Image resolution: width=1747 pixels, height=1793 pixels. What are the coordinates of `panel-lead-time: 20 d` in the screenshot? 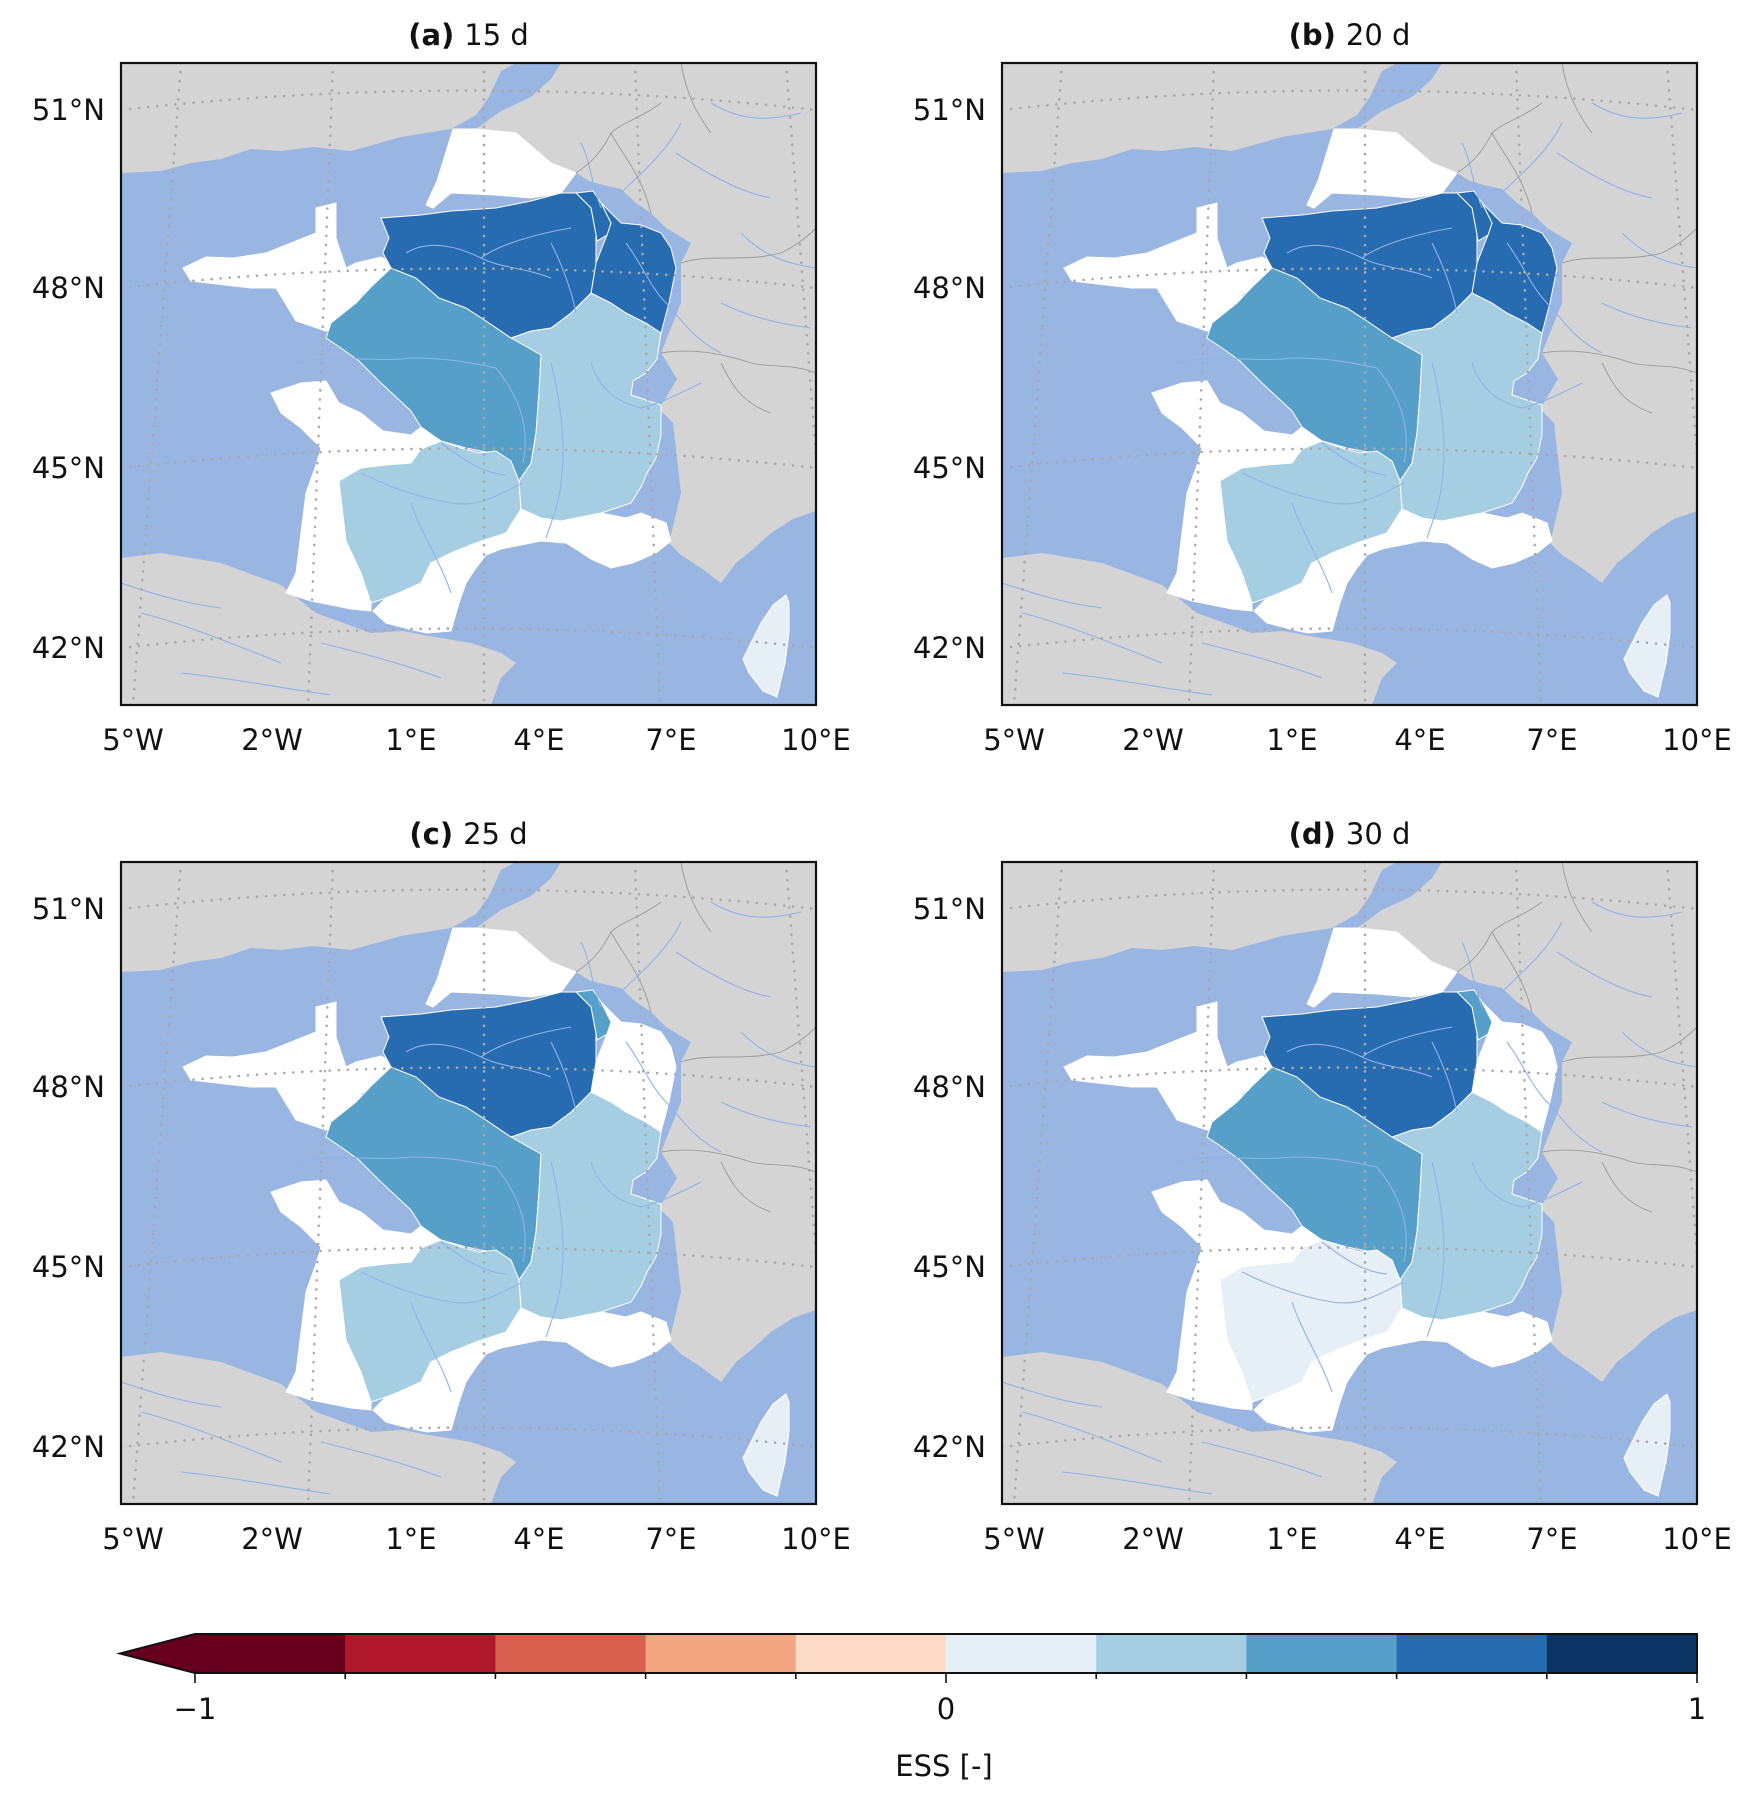 It's located at (1378, 35).